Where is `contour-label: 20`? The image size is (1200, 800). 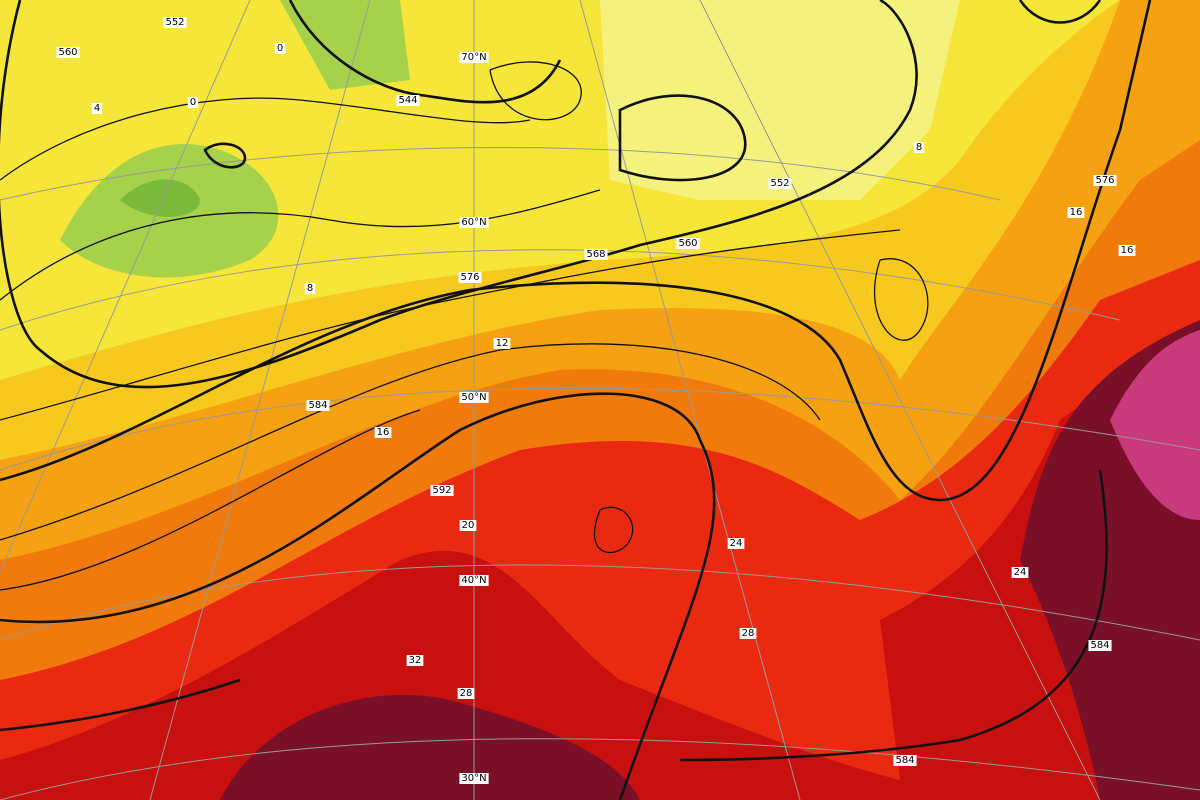 contour-label: 20 is located at coordinates (468, 525).